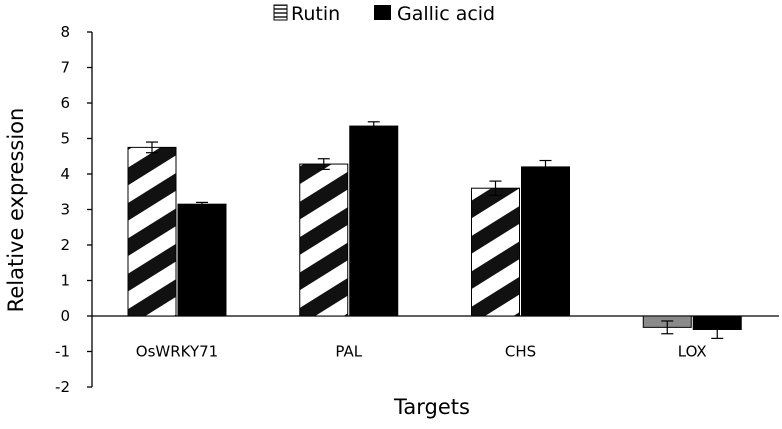 The height and width of the screenshot is (429, 782). I want to click on y-tick-label: 3, so click(65, 210).